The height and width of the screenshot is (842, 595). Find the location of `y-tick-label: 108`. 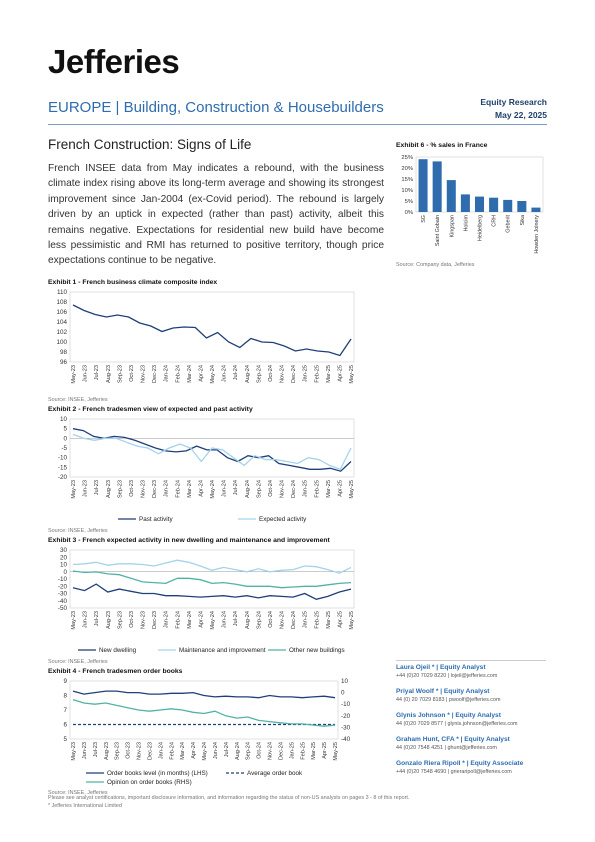

y-tick-label: 108 is located at coordinates (61, 302).